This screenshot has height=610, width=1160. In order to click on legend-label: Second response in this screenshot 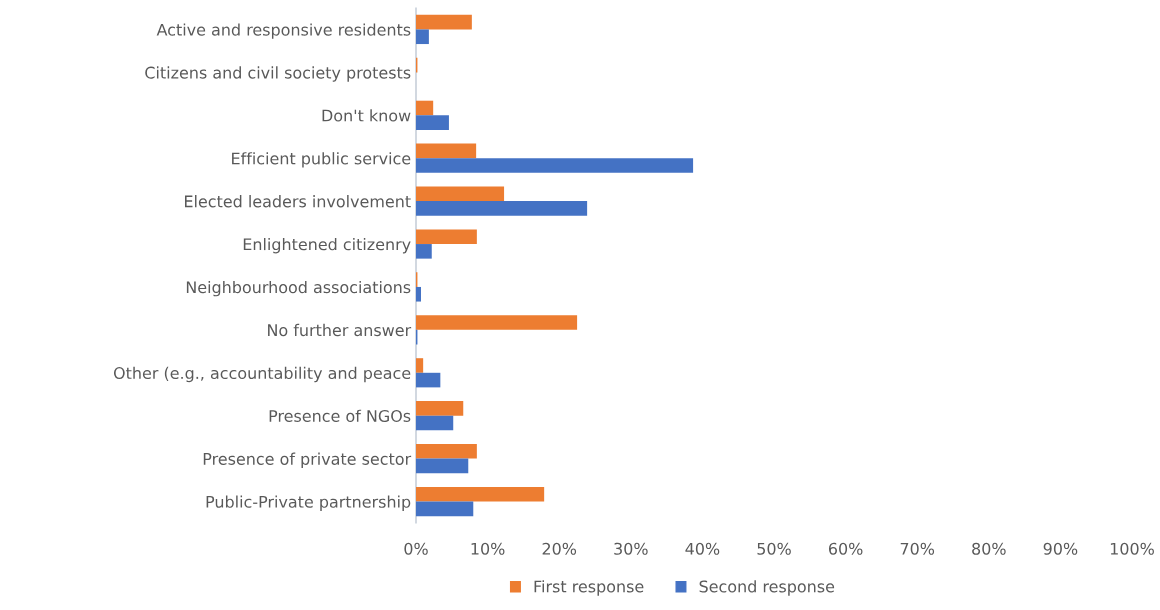, I will do `click(767, 588)`.